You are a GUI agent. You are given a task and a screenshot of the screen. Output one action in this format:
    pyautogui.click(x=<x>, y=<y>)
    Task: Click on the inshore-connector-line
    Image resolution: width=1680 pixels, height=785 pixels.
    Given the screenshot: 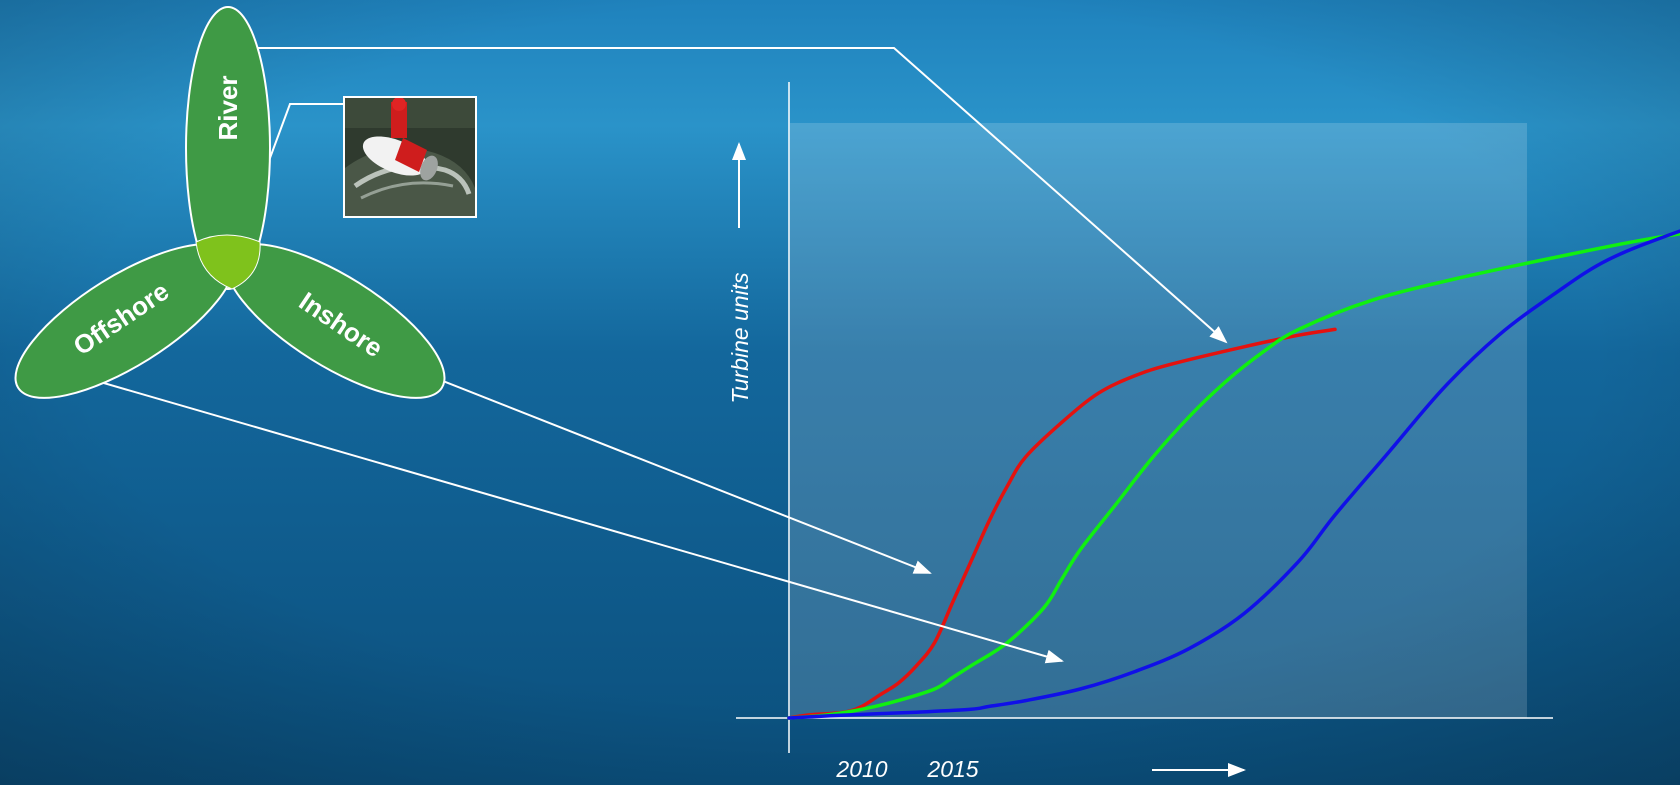 What is the action you would take?
    pyautogui.click(x=673, y=471)
    